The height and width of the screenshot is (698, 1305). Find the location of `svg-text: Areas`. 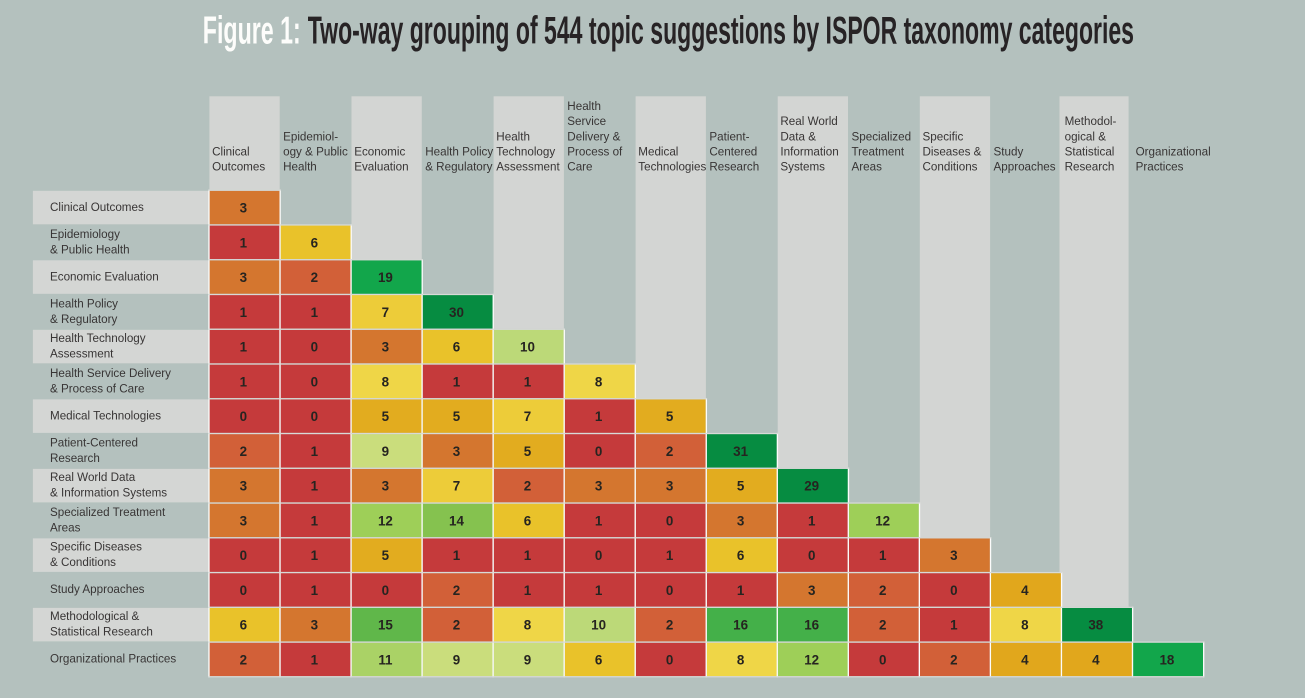

svg-text: Areas is located at coordinates (867, 166).